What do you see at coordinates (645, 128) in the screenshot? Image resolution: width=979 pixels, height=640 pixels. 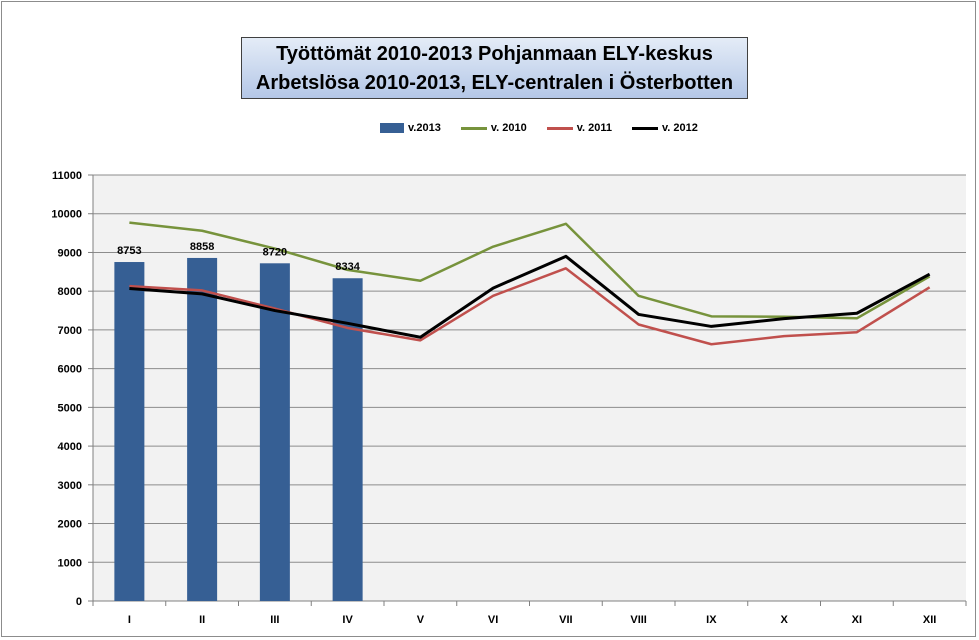 I see `legend-swatch-2012` at bounding box center [645, 128].